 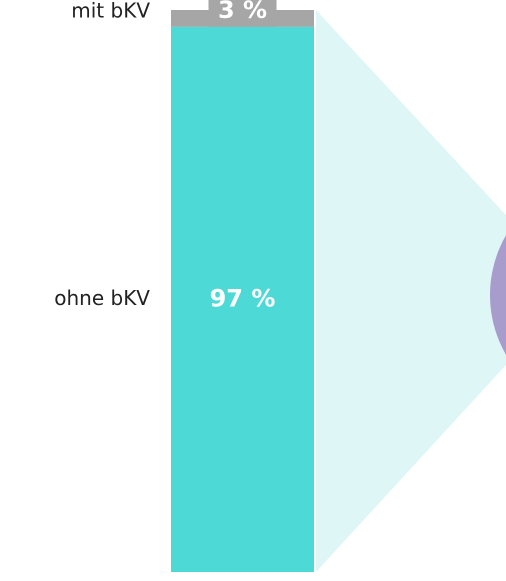 I want to click on value-label: 3 %, so click(x=242, y=12).